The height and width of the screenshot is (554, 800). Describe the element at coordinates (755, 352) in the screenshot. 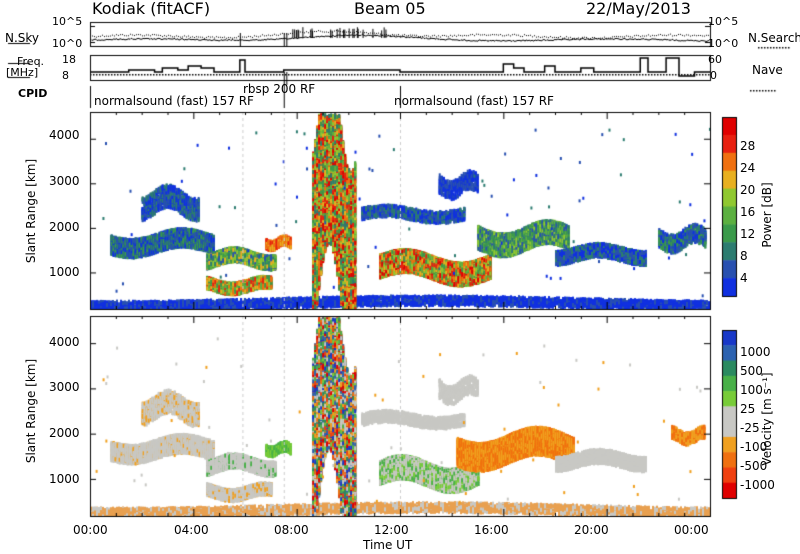

I see `velocity-cb-tick-1000: 1000` at that location.